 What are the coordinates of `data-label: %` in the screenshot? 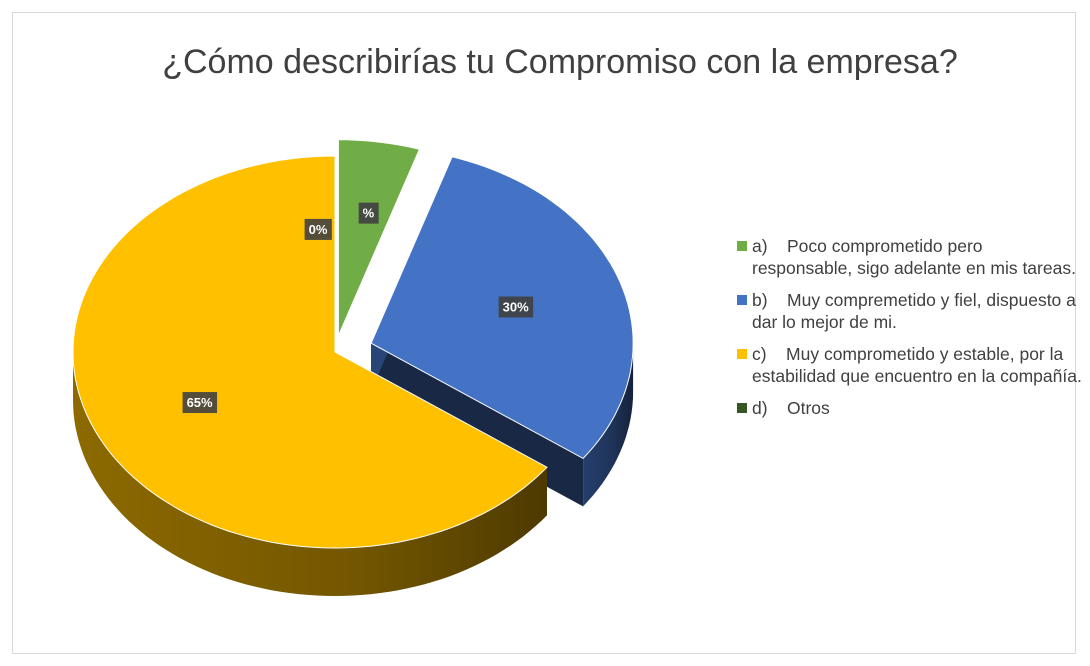 It's located at (368, 213).